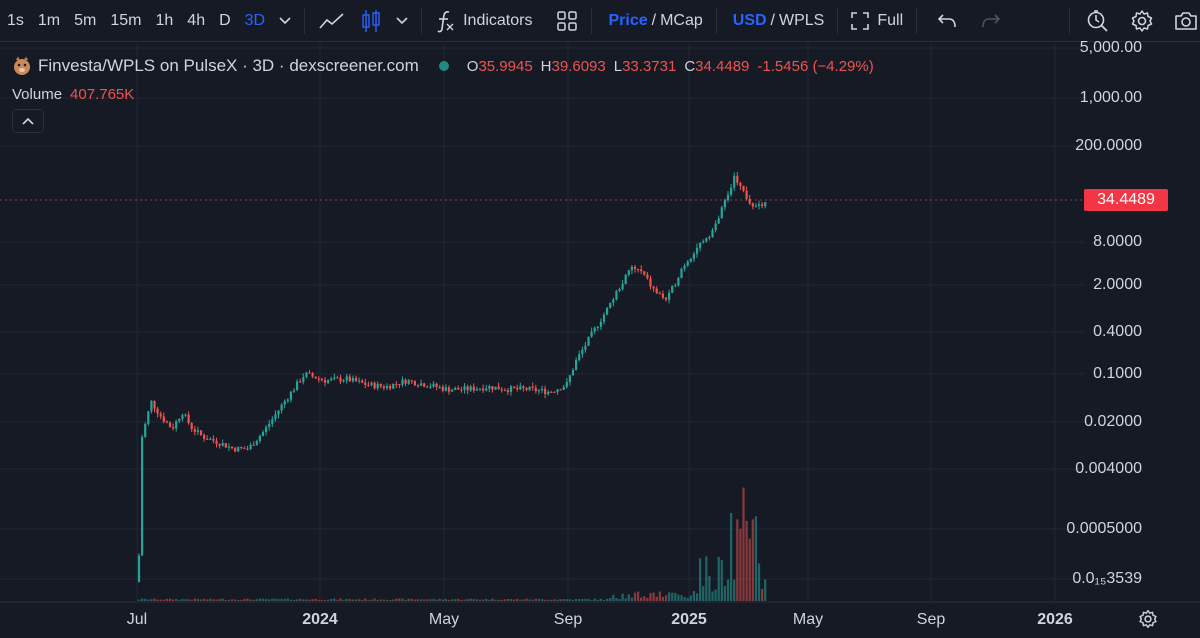 The image size is (1200, 638). What do you see at coordinates (483, 21) in the screenshot?
I see `indicators-button: Indicators` at bounding box center [483, 21].